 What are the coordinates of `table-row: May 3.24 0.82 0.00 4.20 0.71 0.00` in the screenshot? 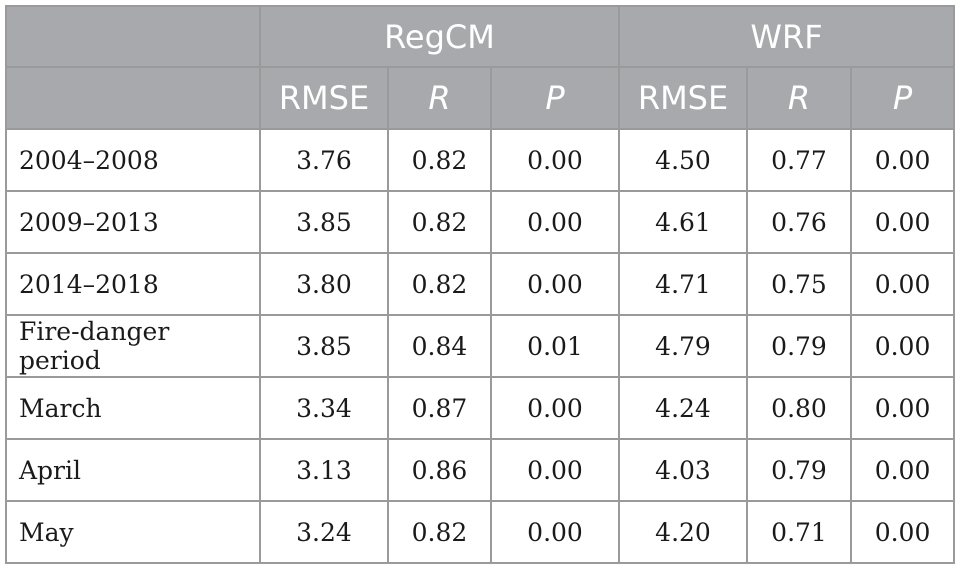 It's located at (480, 532).